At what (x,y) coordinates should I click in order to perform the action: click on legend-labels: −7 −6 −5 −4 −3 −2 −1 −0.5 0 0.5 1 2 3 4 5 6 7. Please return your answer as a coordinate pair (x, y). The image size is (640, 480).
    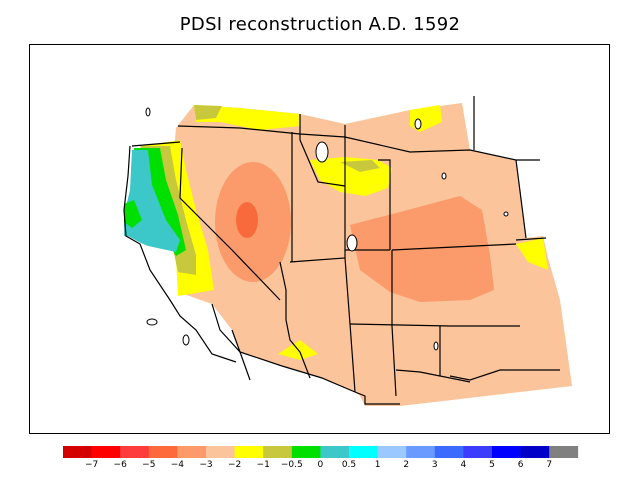
    Looking at the image, I should click on (320, 467).